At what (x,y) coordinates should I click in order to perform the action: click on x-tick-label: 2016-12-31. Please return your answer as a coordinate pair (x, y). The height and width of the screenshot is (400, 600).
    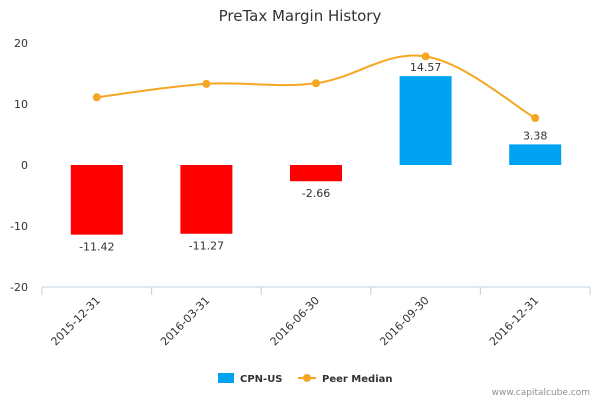
    Looking at the image, I should click on (514, 321).